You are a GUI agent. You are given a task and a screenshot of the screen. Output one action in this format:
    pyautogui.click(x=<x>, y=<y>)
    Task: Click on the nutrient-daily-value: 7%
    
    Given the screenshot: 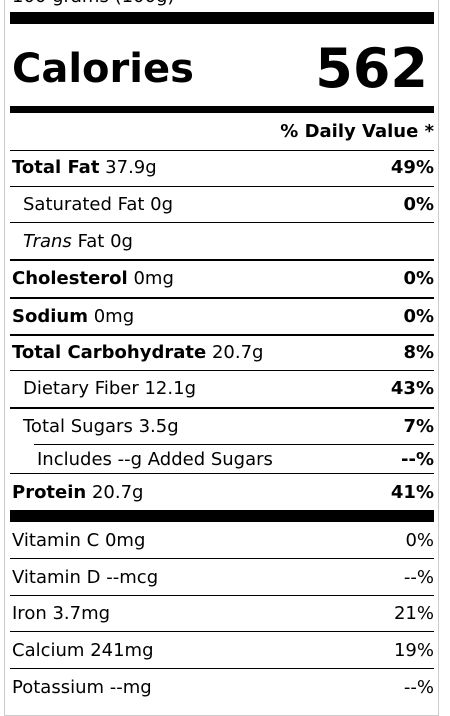 What is the action you would take?
    pyautogui.click(x=418, y=426)
    